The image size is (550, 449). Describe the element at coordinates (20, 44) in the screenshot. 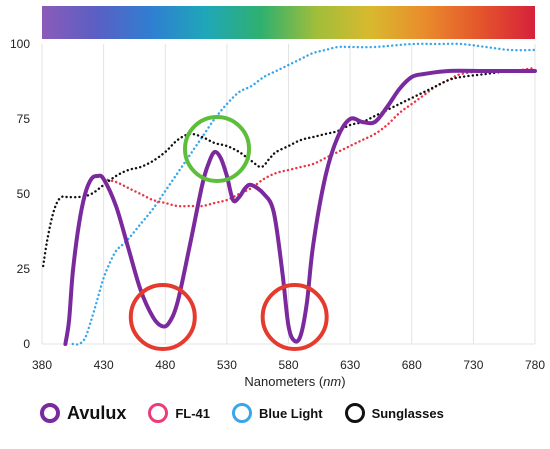

I see `y-tick-100: 100` at that location.